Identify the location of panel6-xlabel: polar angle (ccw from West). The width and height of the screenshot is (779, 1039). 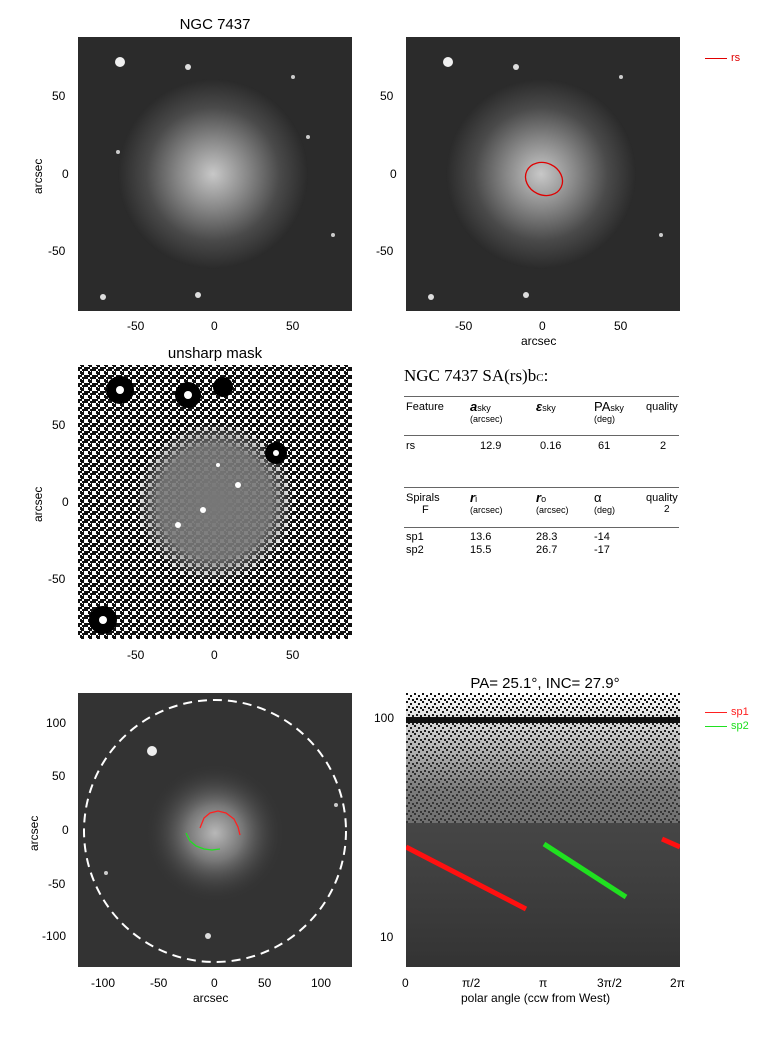
(536, 998).